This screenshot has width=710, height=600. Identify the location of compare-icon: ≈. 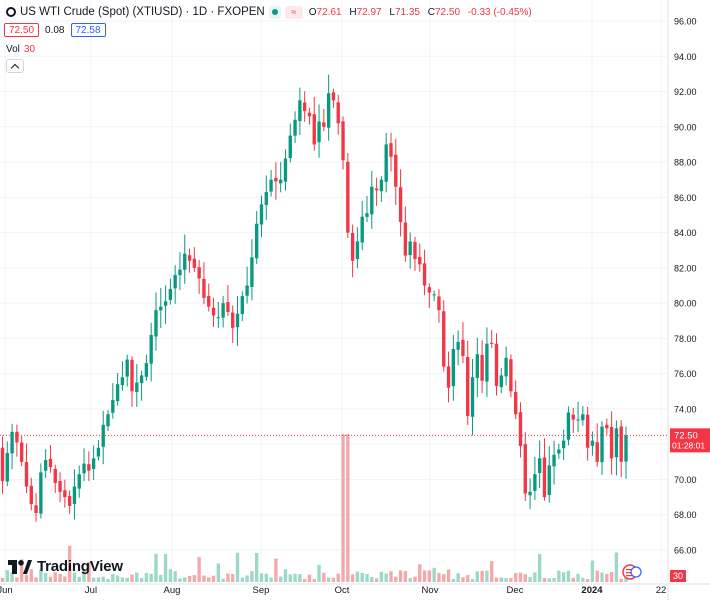
(293, 12).